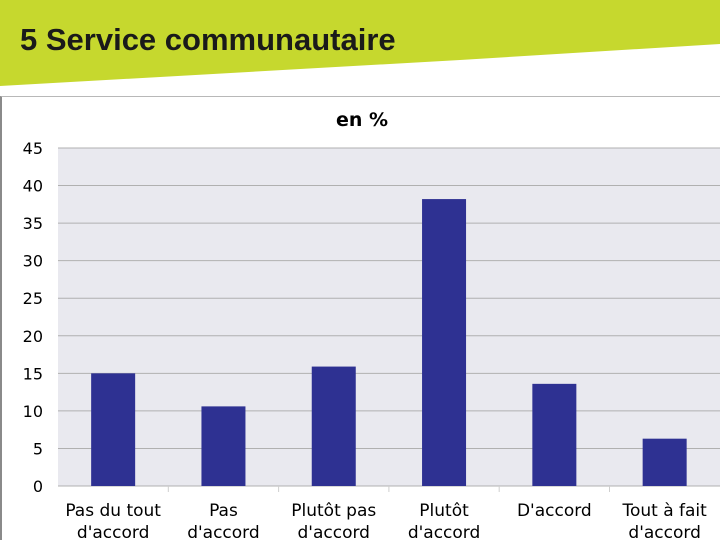  Describe the element at coordinates (113, 520) in the screenshot. I see `x-tick-label: Pas du tout d'accord` at that location.